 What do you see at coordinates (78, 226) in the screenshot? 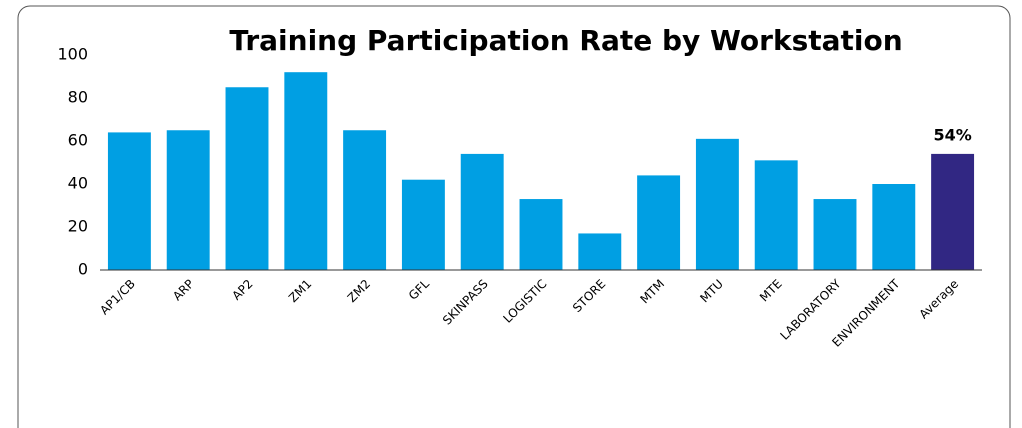
I see `y-tick-label: 20` at bounding box center [78, 226].